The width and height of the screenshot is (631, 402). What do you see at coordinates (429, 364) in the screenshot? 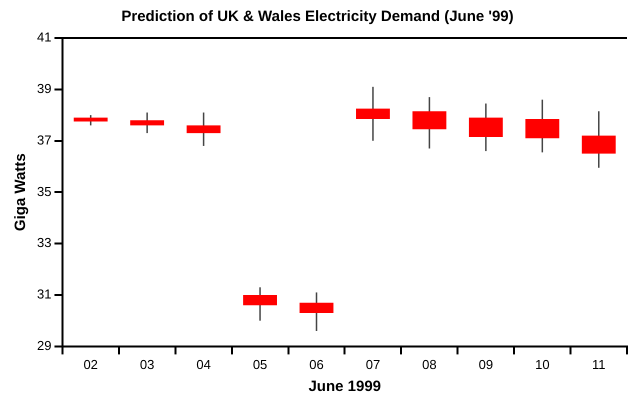
I see `x-tick-label: 08` at bounding box center [429, 364].